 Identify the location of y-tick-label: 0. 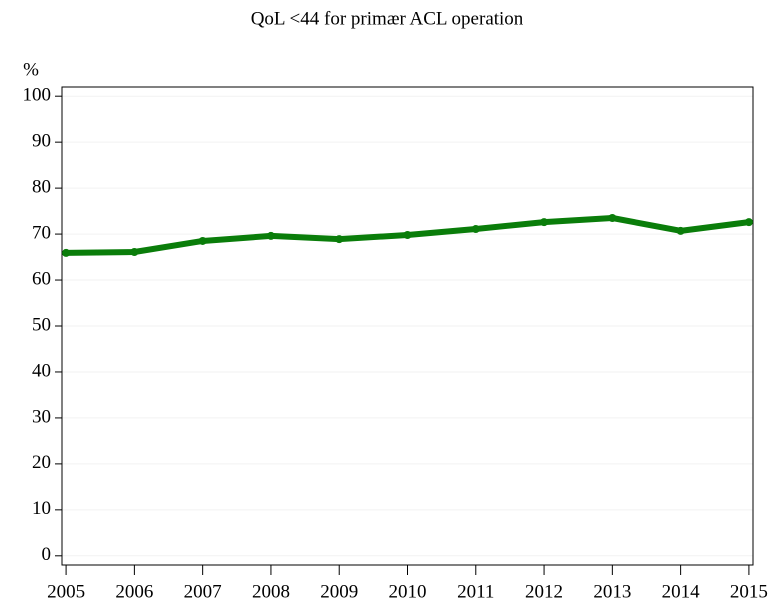
(47, 554).